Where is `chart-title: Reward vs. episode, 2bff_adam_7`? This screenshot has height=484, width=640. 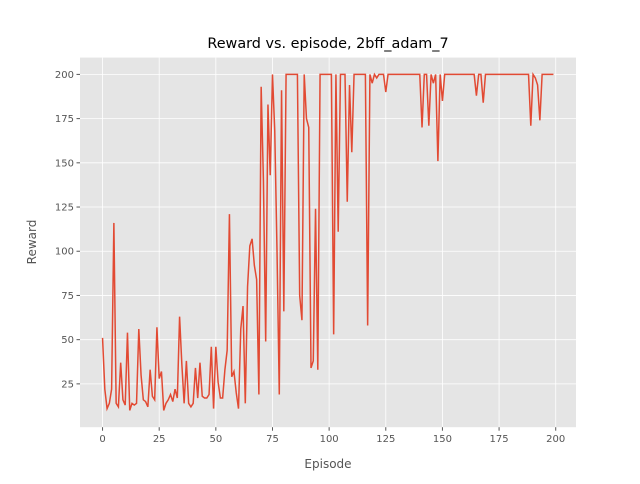 chart-title: Reward vs. episode, 2bff_adam_7 is located at coordinates (327, 44).